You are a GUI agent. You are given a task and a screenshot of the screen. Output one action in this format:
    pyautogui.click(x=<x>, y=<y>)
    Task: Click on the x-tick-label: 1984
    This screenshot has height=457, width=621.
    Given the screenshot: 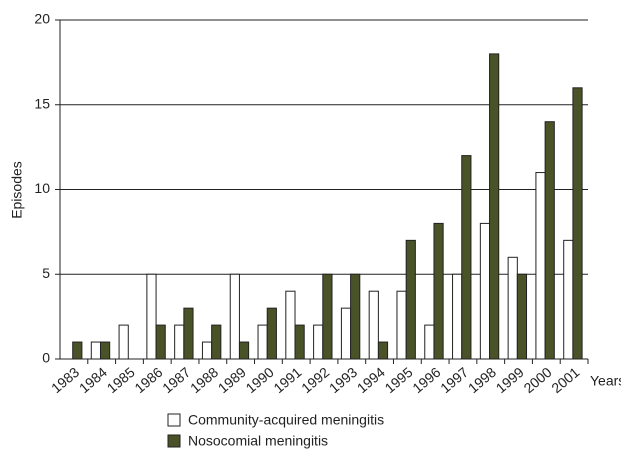 What is the action you would take?
    pyautogui.click(x=93, y=380)
    